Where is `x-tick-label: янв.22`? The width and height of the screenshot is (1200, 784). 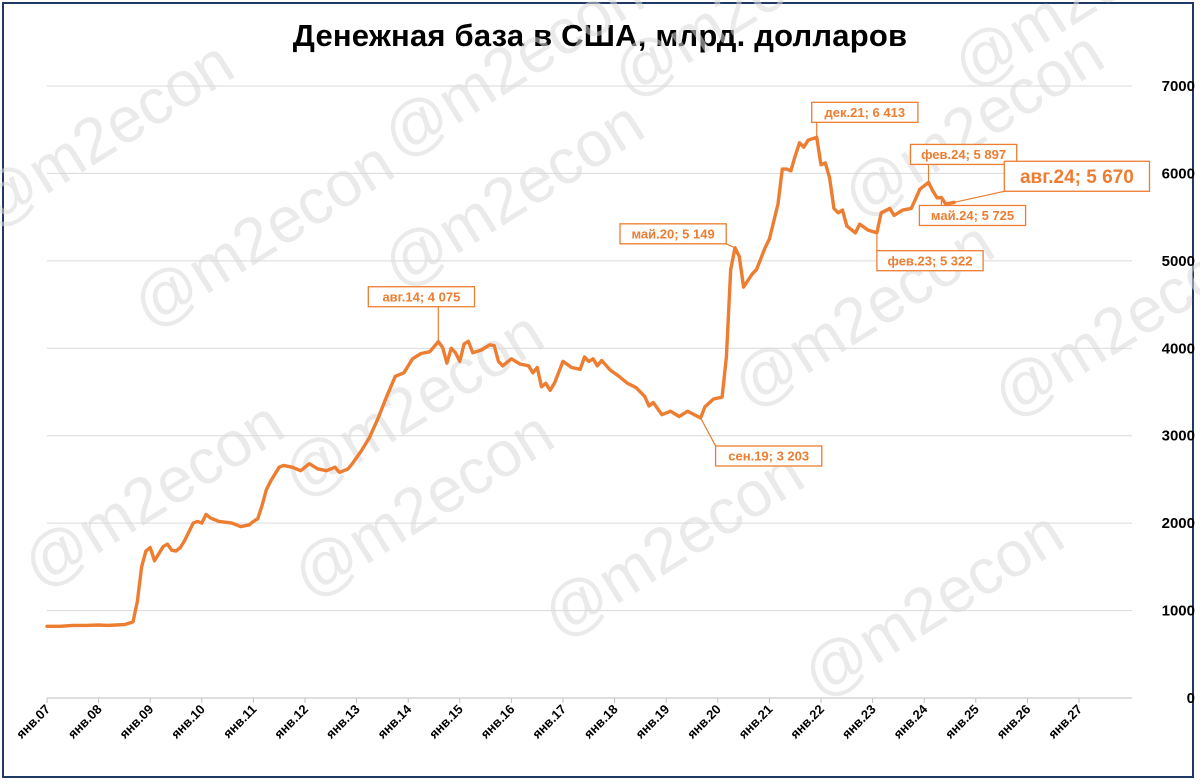
x-tick-label: янв.22 is located at coordinates (807, 722).